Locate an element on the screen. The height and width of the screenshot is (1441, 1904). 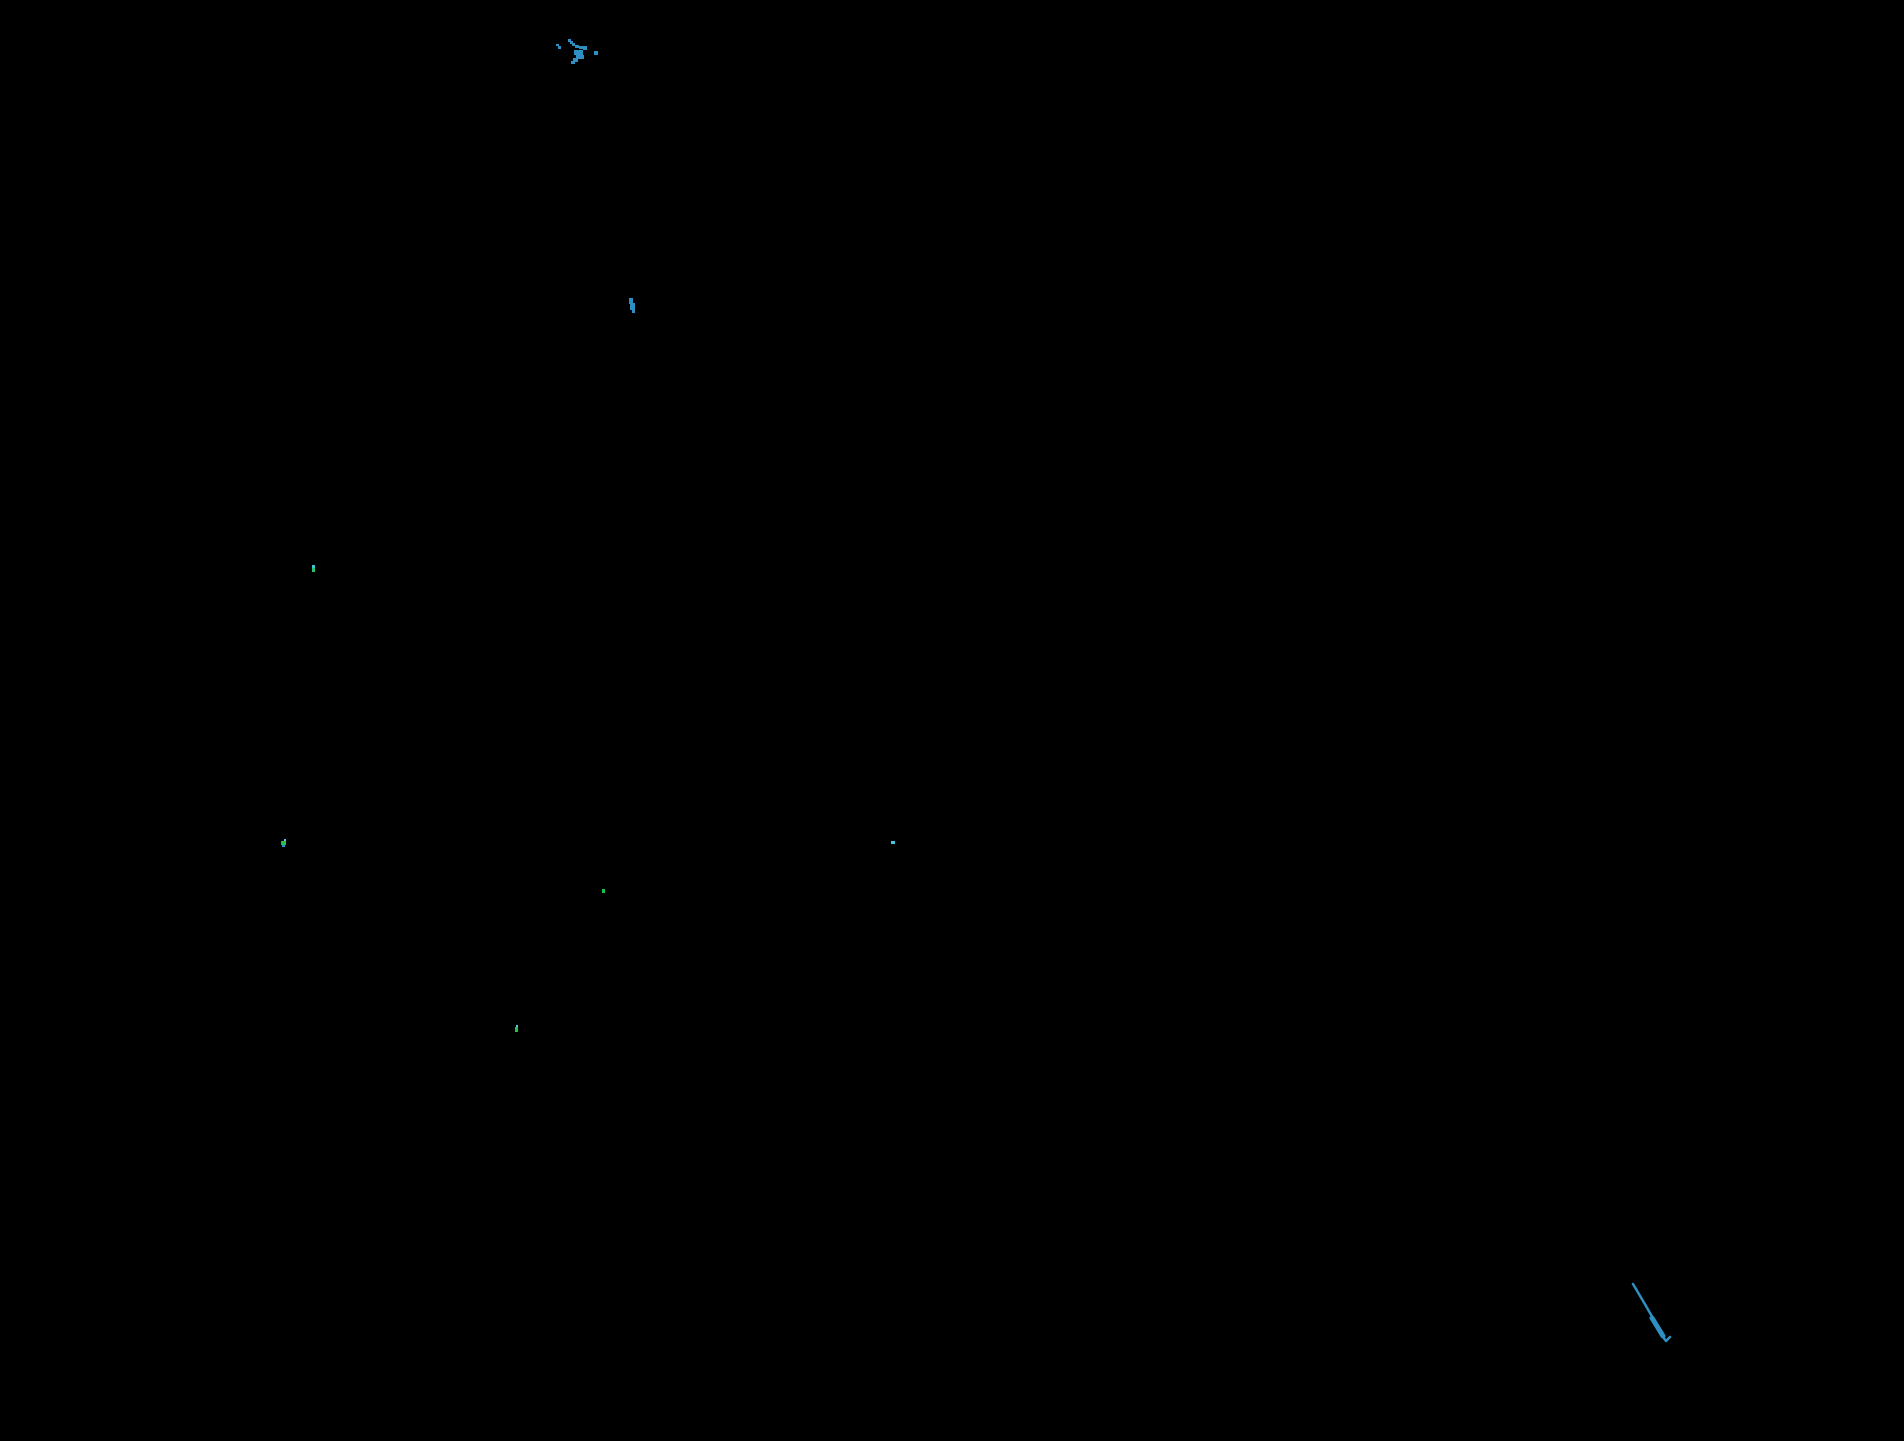
islet-green-square-center is located at coordinates (603, 891).